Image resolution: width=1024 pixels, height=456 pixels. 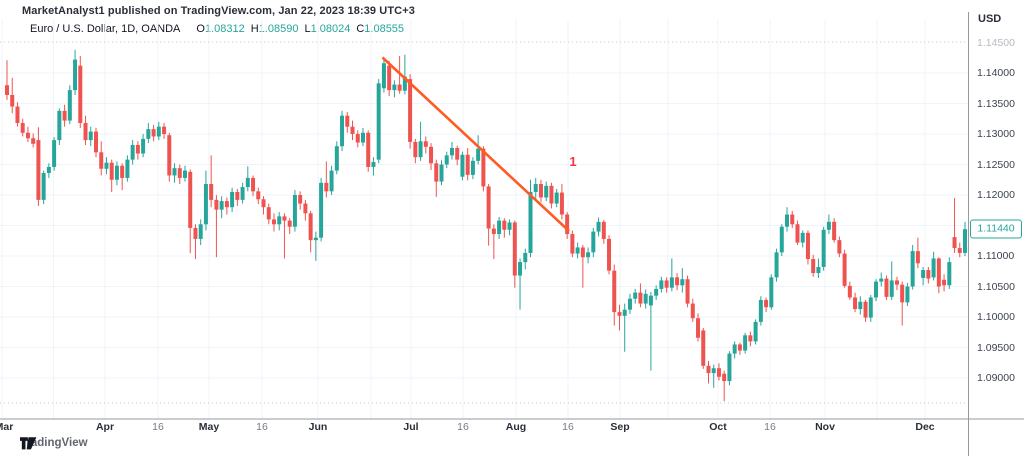 I want to click on tradingview-brand-text: TradingView, so click(x=54, y=443).